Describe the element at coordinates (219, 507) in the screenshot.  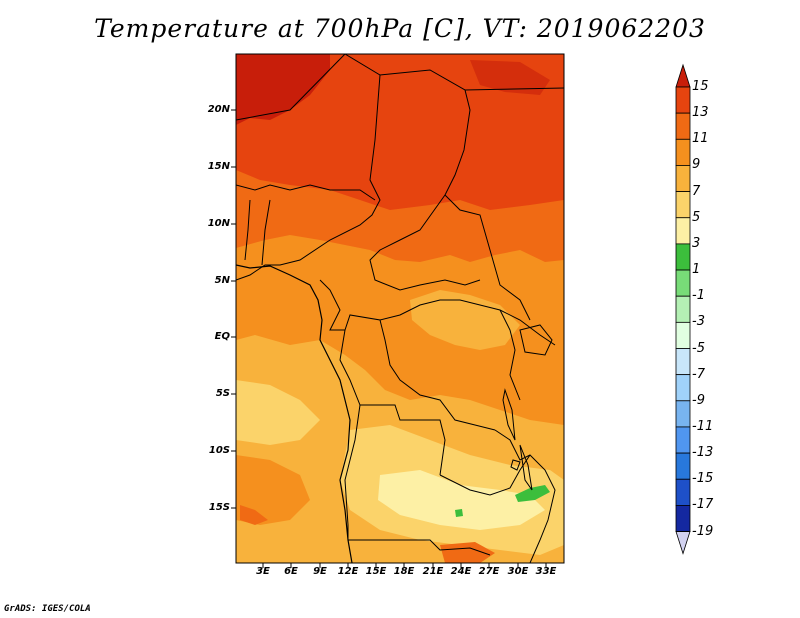
I see `lat-label: 15S` at that location.